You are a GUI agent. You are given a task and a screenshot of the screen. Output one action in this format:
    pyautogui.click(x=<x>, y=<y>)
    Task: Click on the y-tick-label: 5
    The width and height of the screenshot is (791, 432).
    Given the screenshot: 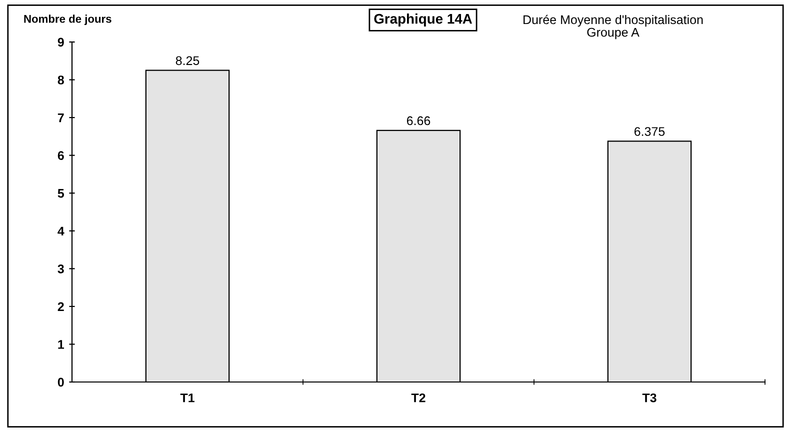 What is the action you would take?
    pyautogui.click(x=61, y=193)
    